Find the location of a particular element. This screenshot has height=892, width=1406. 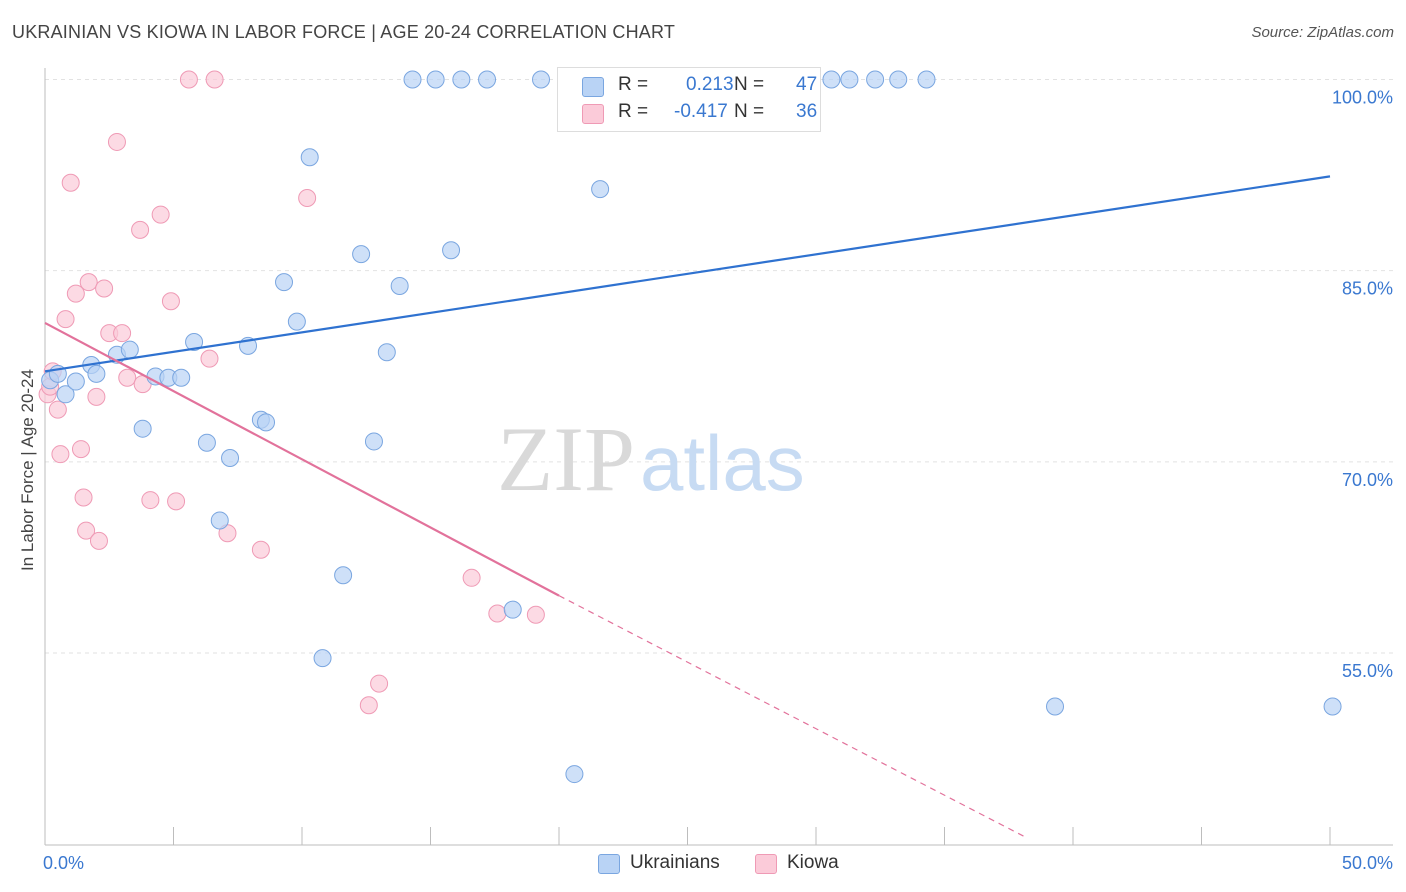

correlation-legend: R = 0.213 N = 47 R = -0.417 N = 36 is located at coordinates (689, 99).